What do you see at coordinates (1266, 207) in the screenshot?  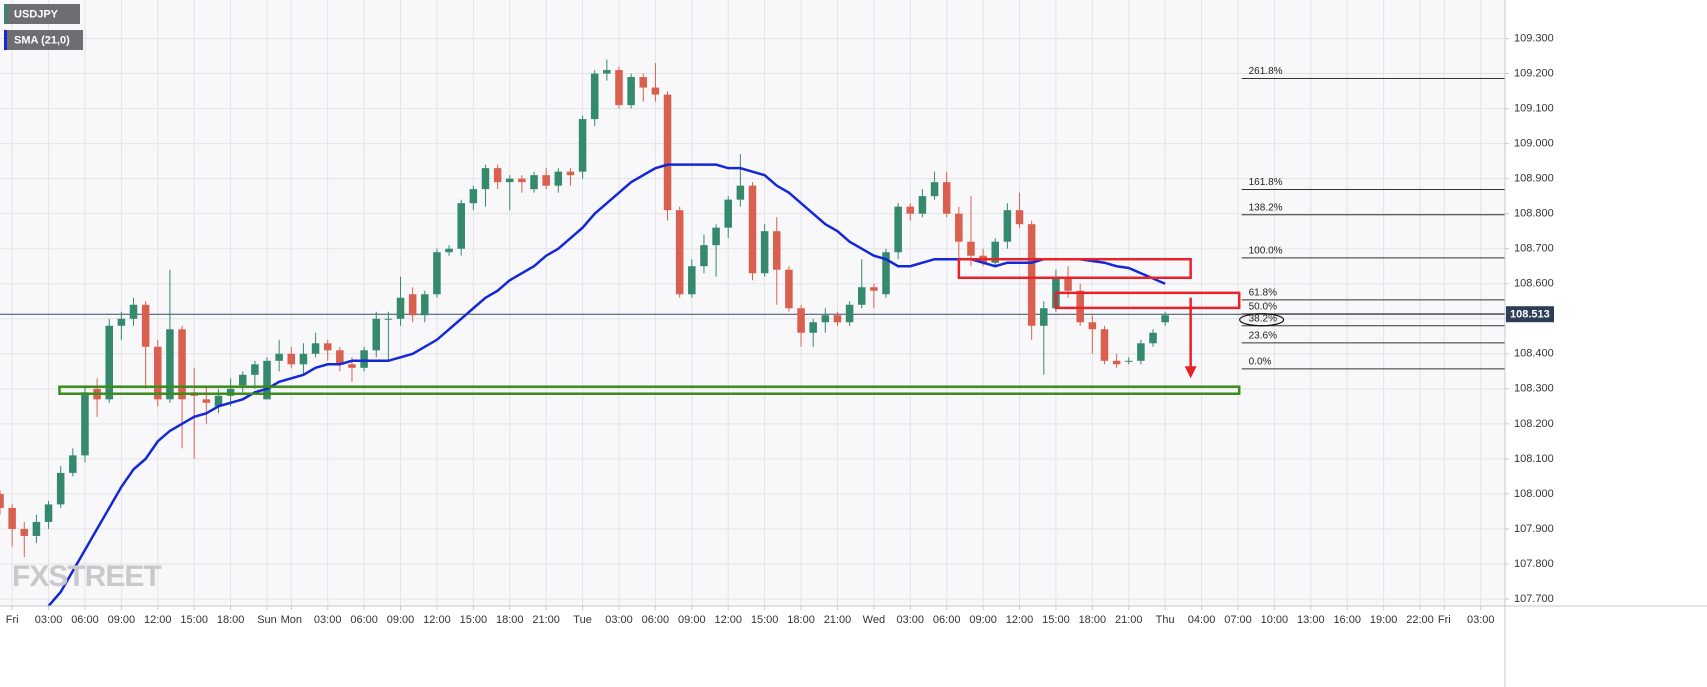 I see `fib-label: 138.2%` at bounding box center [1266, 207].